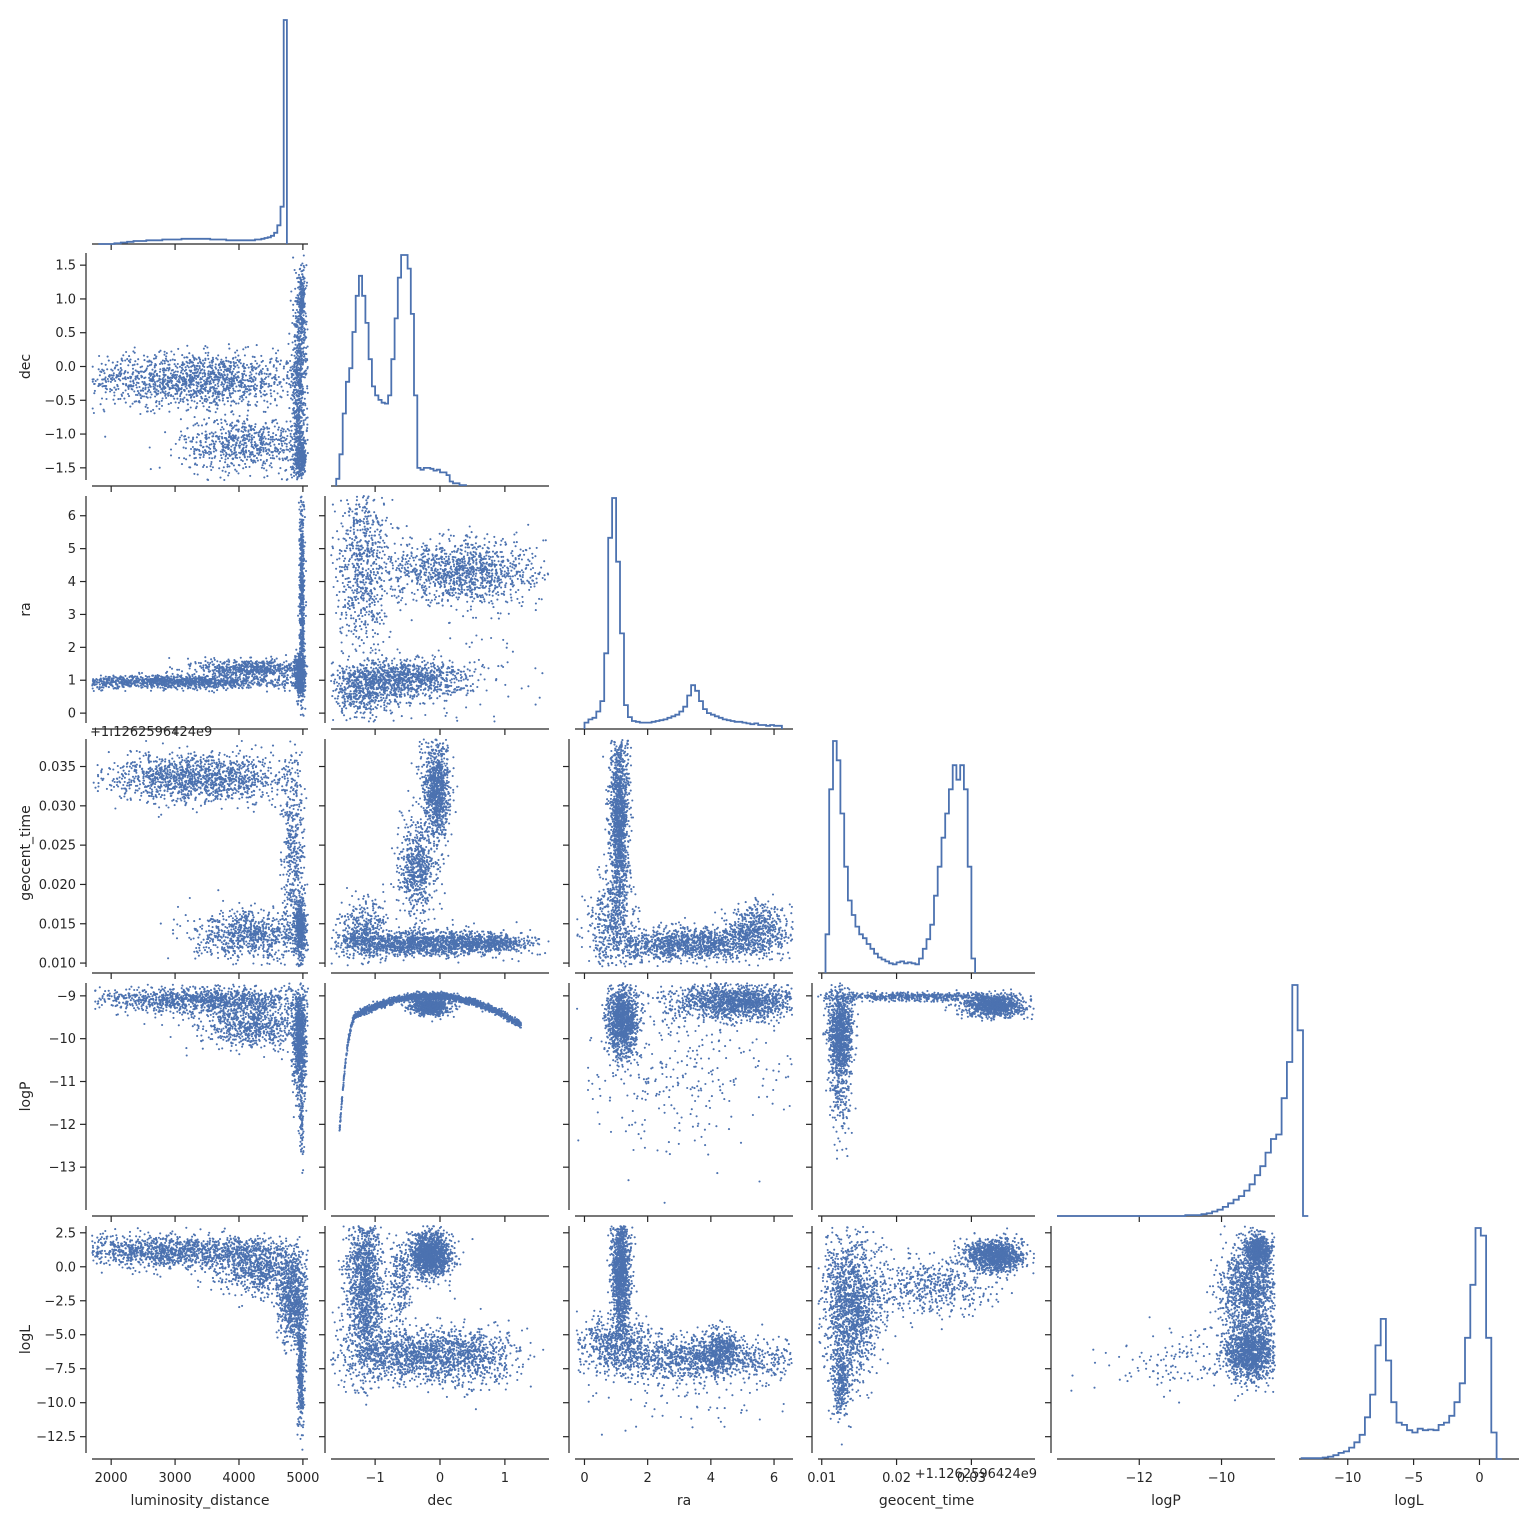  Describe the element at coordinates (238, 1478) in the screenshot. I see `x-tick-label: 4000` at that location.